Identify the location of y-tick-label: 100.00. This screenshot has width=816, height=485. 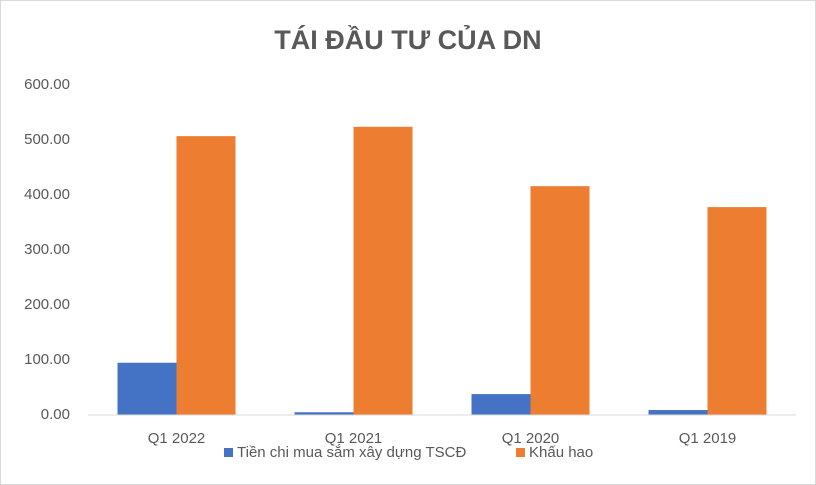
(47, 359).